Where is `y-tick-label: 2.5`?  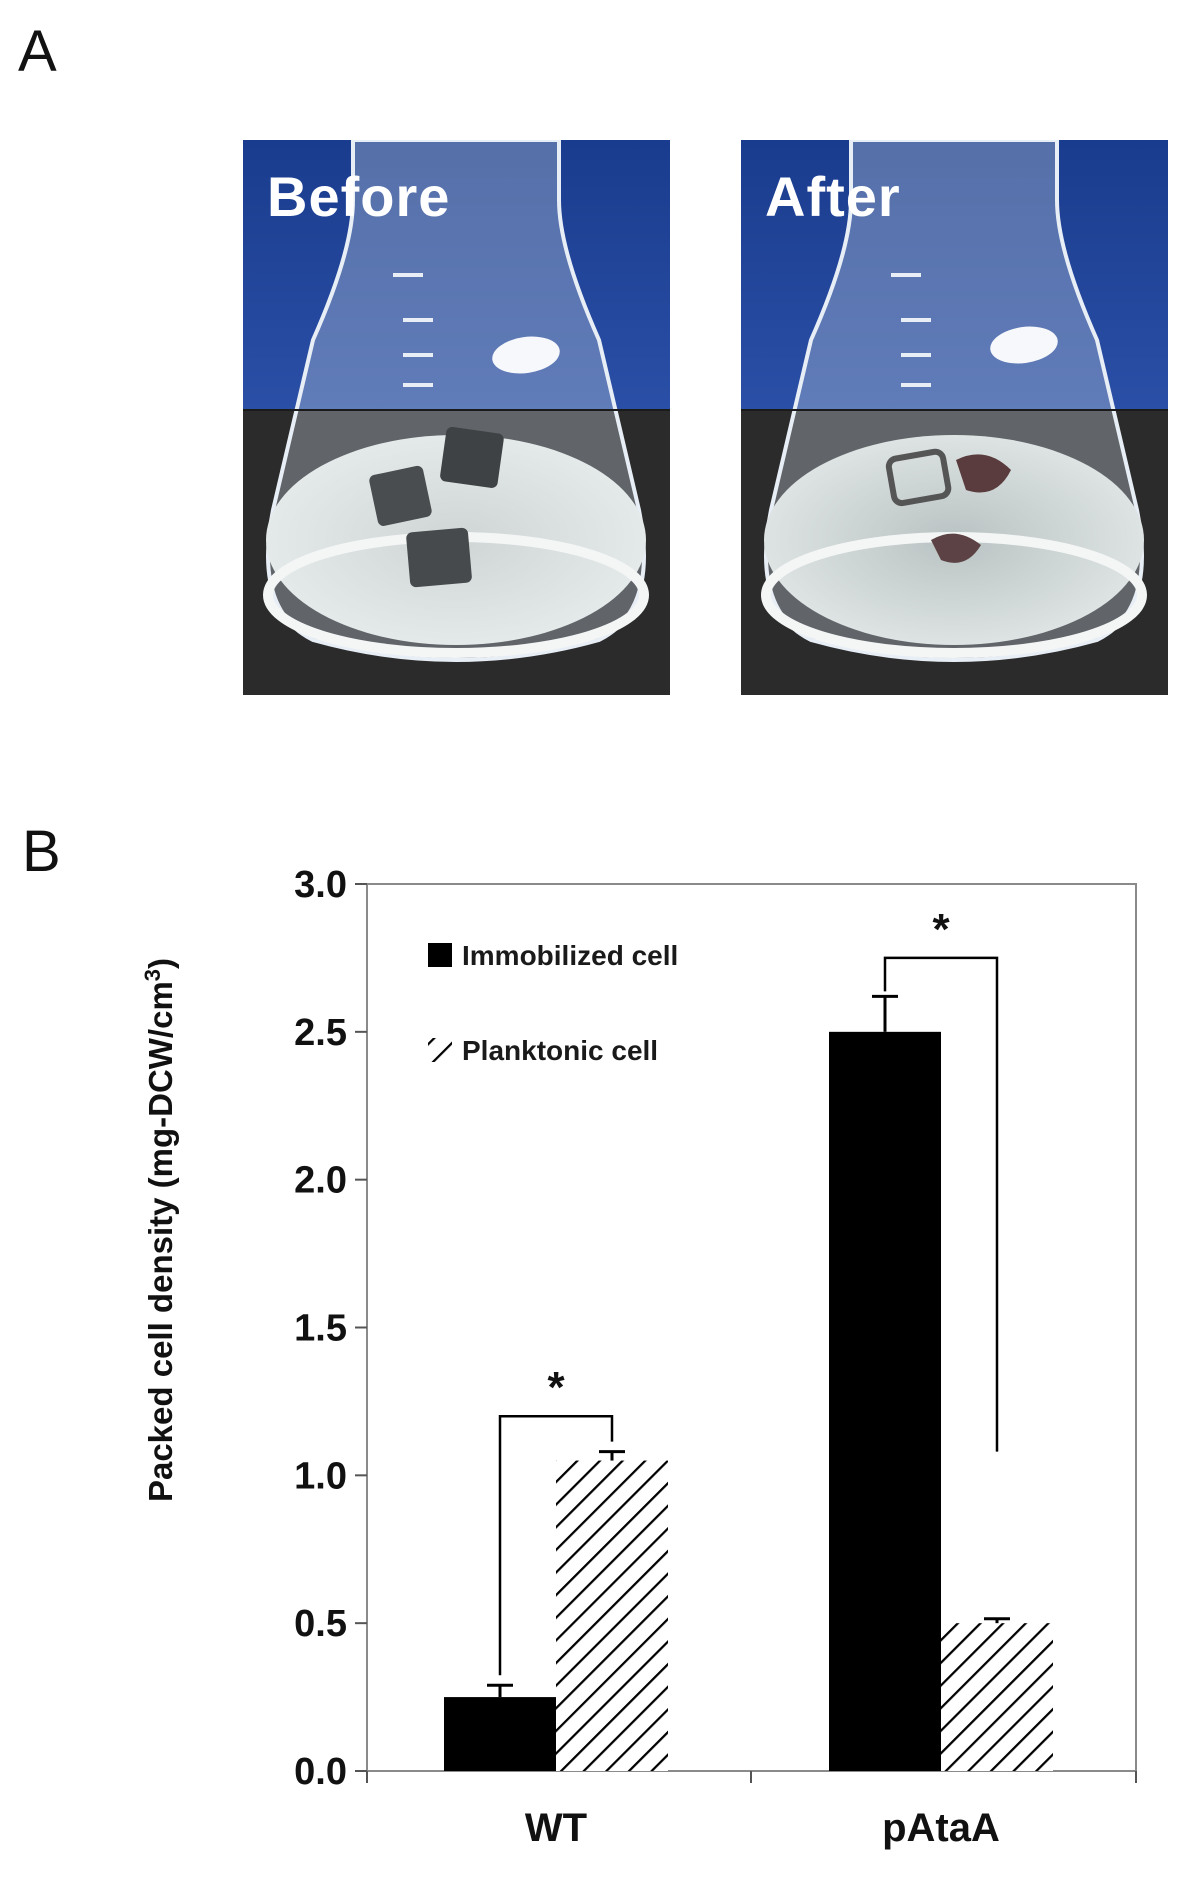
y-tick-label: 2.5 is located at coordinates (320, 1033).